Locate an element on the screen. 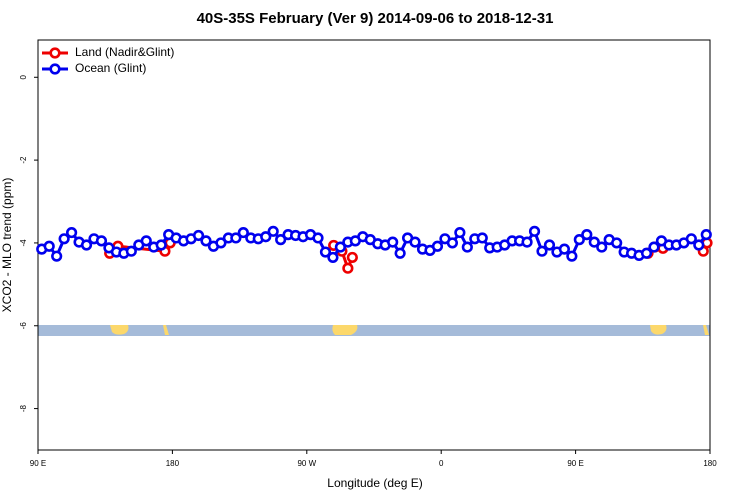 The height and width of the screenshot is (500, 750). x-tick-label: 0 is located at coordinates (441, 463).